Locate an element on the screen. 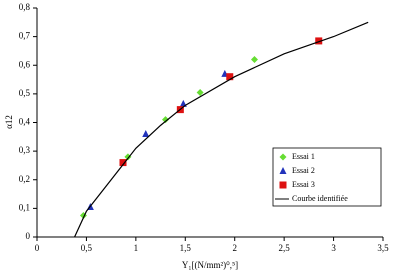  y-tick-label: 0,6 is located at coordinates (25, 64).